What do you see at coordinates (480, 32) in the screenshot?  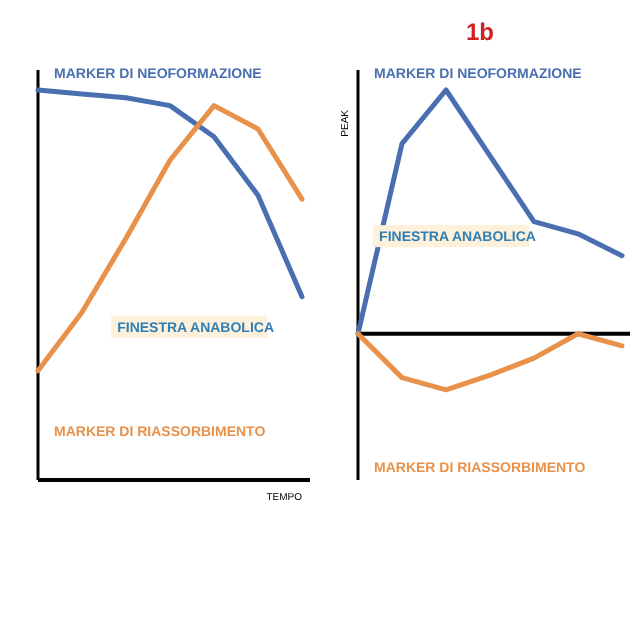 I see `chart-title: 1b` at bounding box center [480, 32].